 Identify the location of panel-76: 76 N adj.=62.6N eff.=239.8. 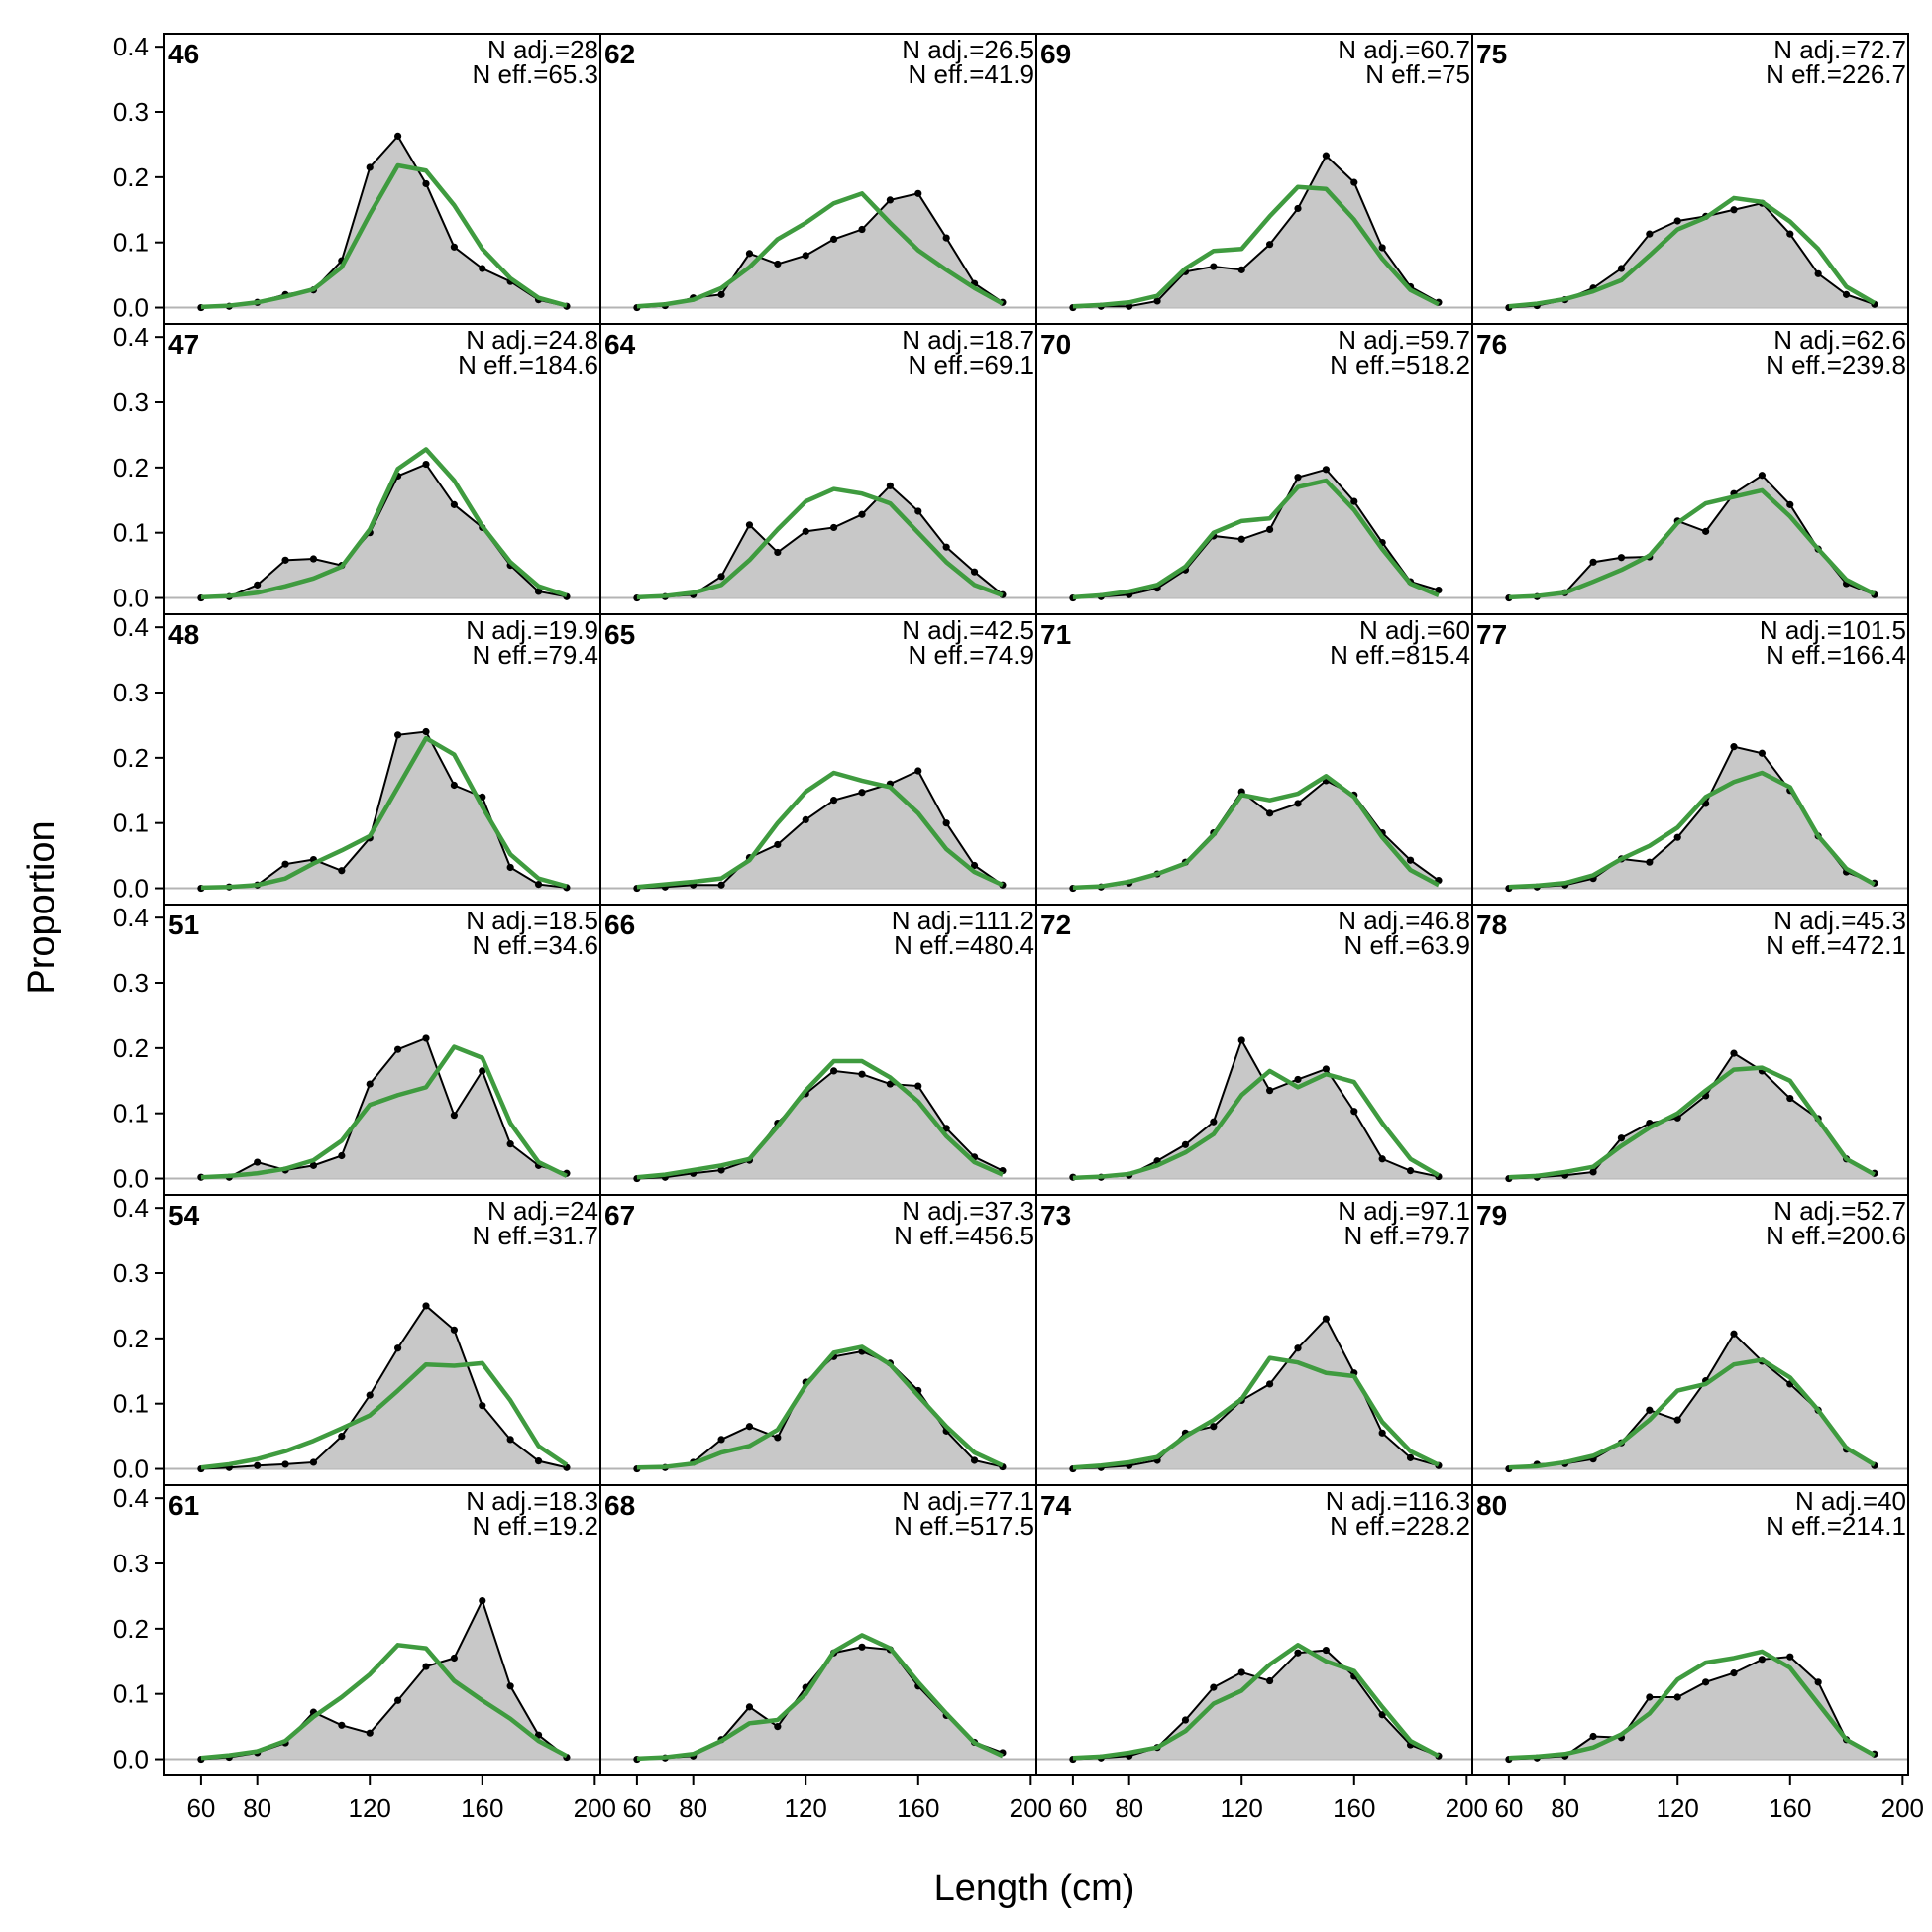
(1690, 469).